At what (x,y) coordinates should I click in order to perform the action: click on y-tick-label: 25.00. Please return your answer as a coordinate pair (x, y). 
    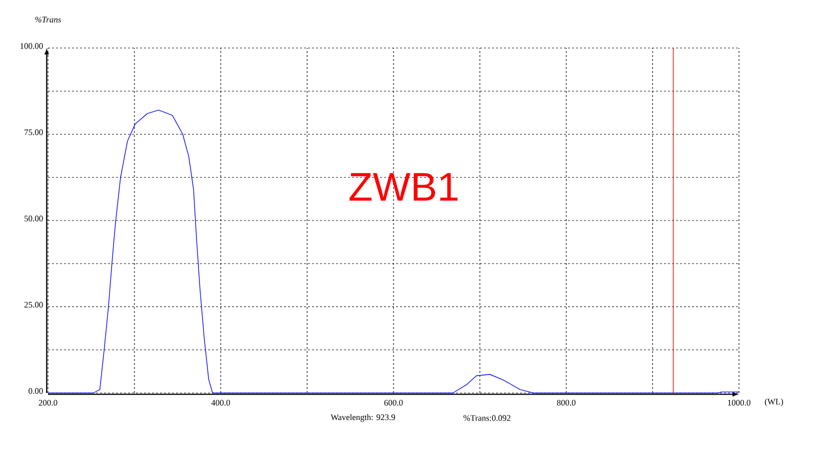
    Looking at the image, I should click on (33, 305).